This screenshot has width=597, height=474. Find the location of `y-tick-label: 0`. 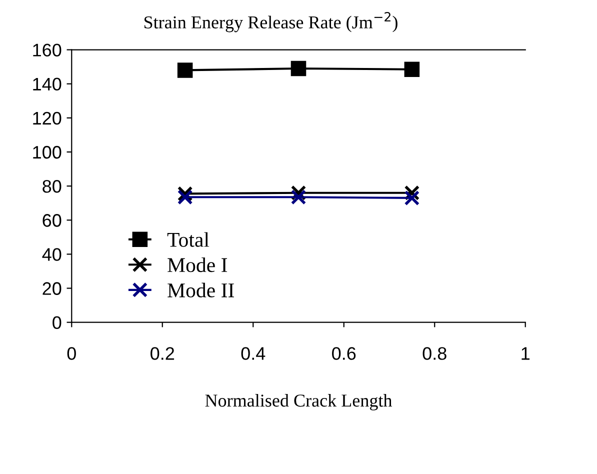

y-tick-label: 0 is located at coordinates (57, 323).